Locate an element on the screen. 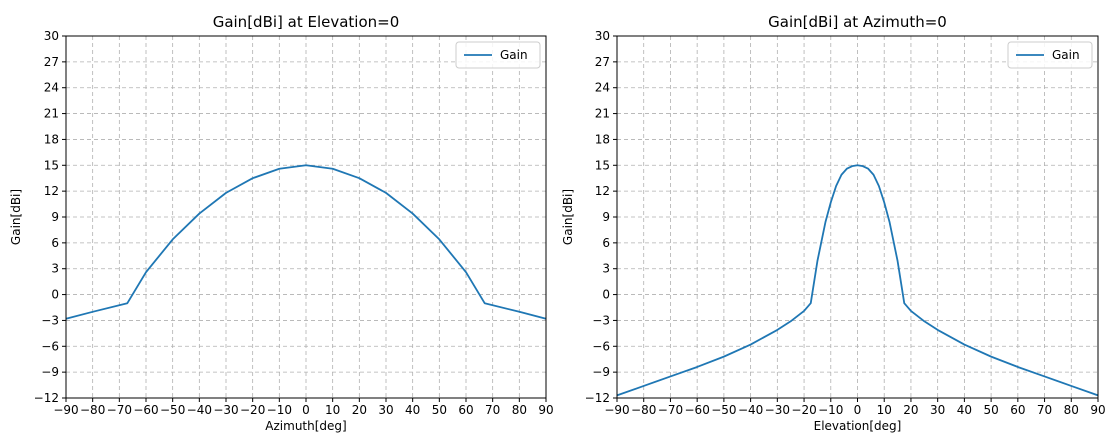 The height and width of the screenshot is (442, 1111). chart-title: Gain[dBi] at Elevation=0 is located at coordinates (306, 22).